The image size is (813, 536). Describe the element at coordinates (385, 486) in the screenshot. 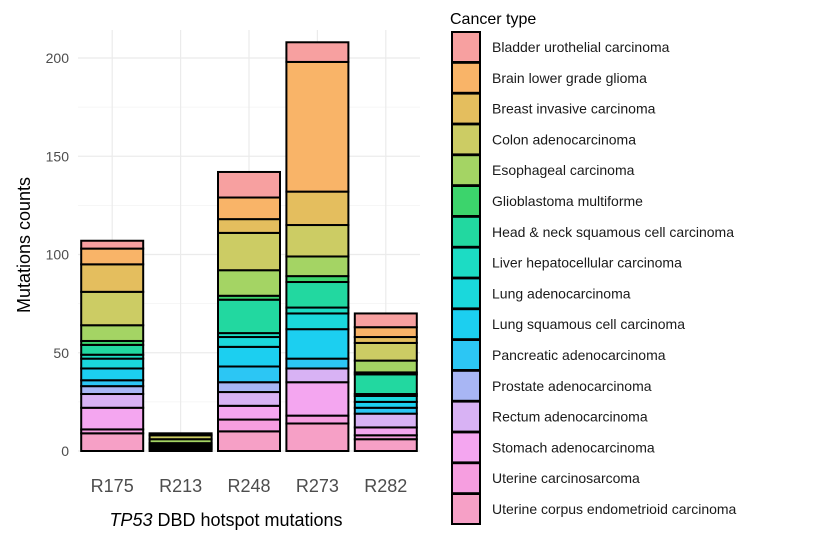

I see `x-tick-label: R282` at that location.